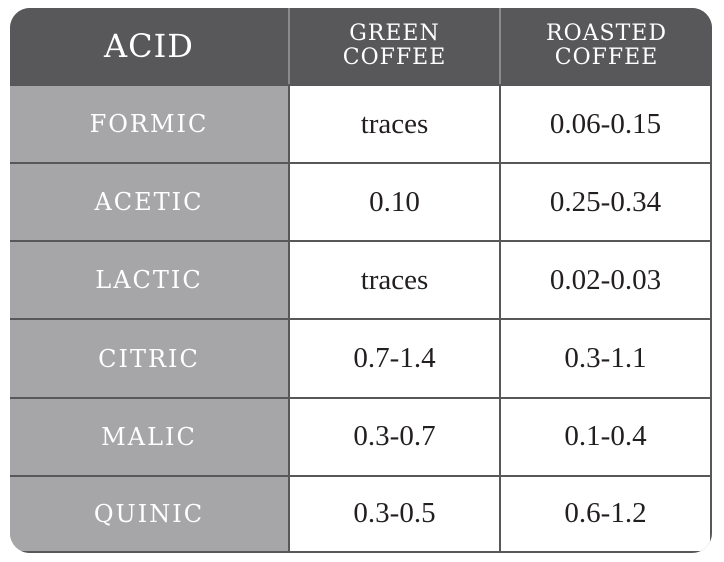 The width and height of the screenshot is (724, 562). I want to click on green-coffee-cell: 0.3-0.5, so click(395, 513).